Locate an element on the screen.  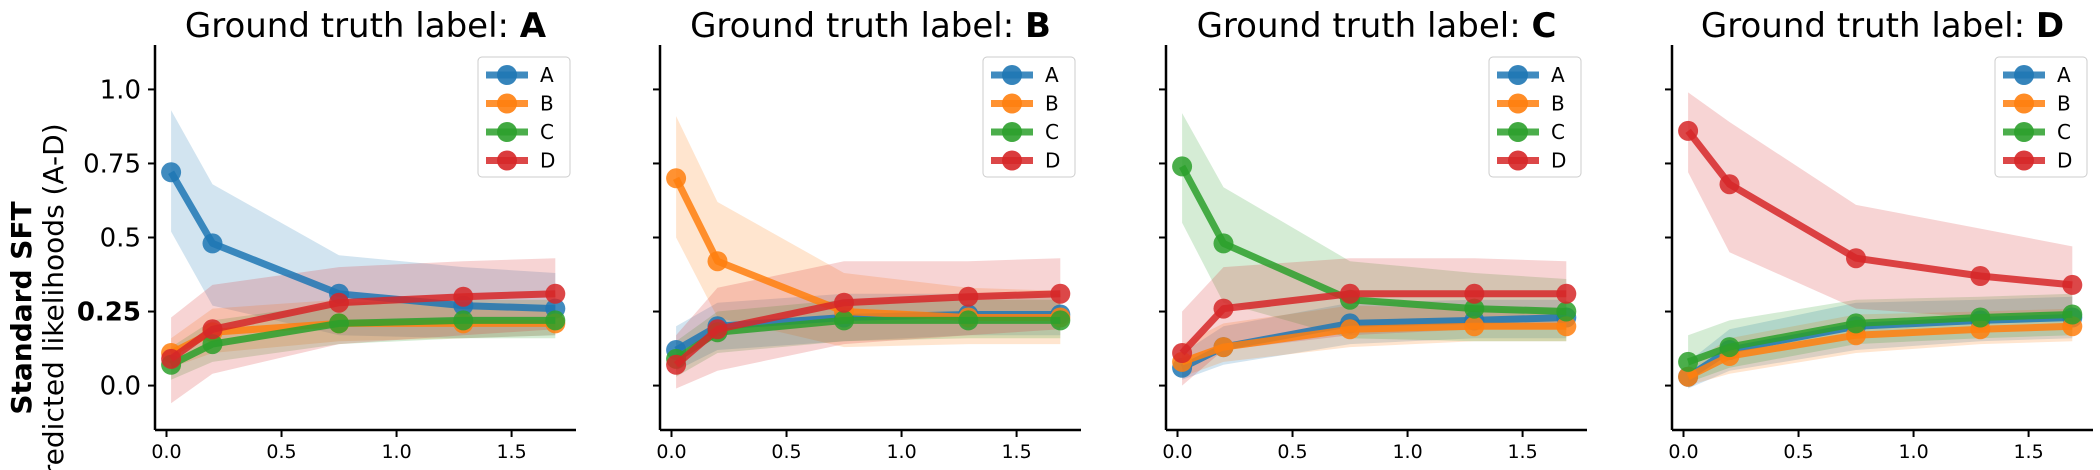
chart-title-letter: C is located at coordinates (1543, 26).